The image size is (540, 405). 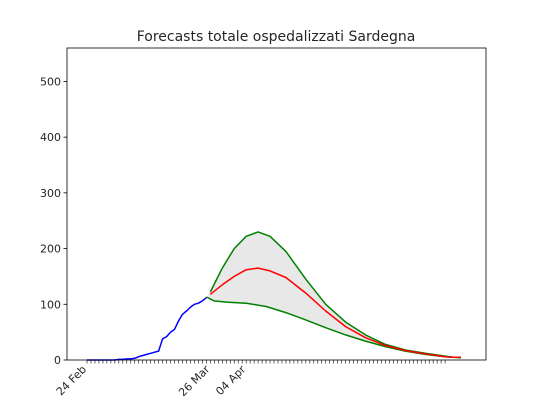 I want to click on y-tick-label: 100, so click(x=50, y=304).